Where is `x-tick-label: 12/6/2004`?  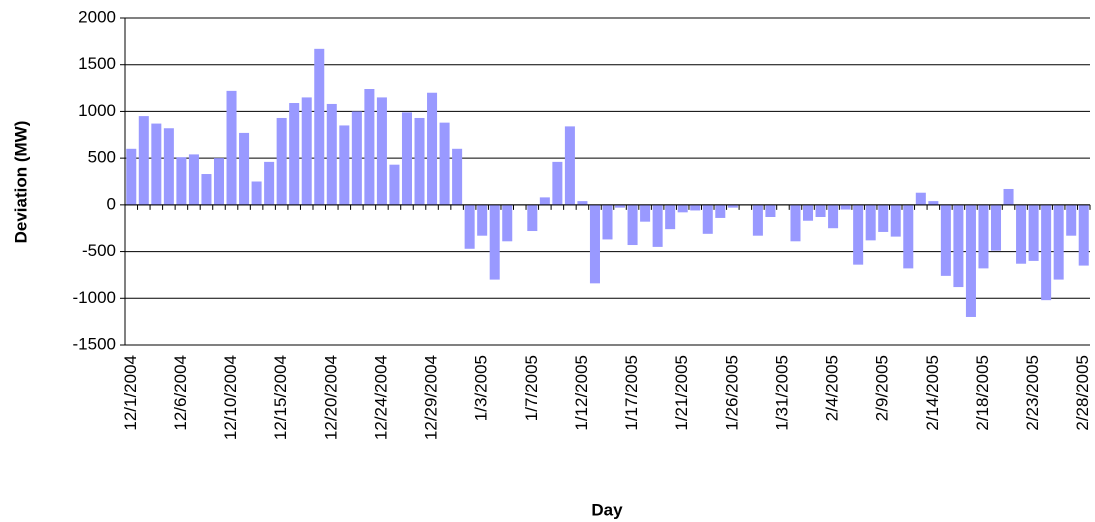 x-tick-label: 12/6/2004 is located at coordinates (180, 393).